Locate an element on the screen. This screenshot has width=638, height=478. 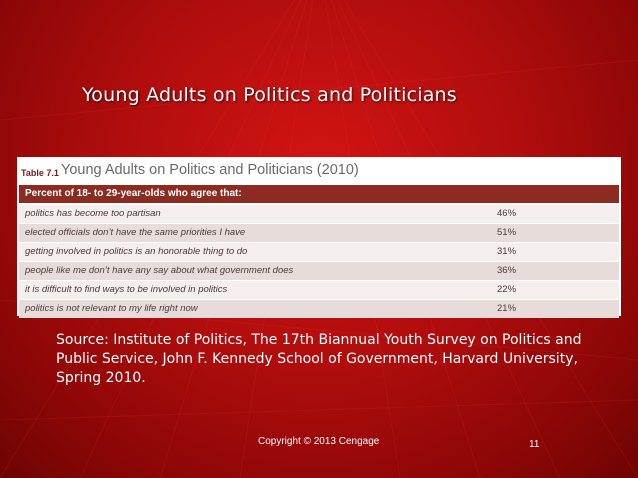
table-label: Table 7.1 is located at coordinates (40, 173).